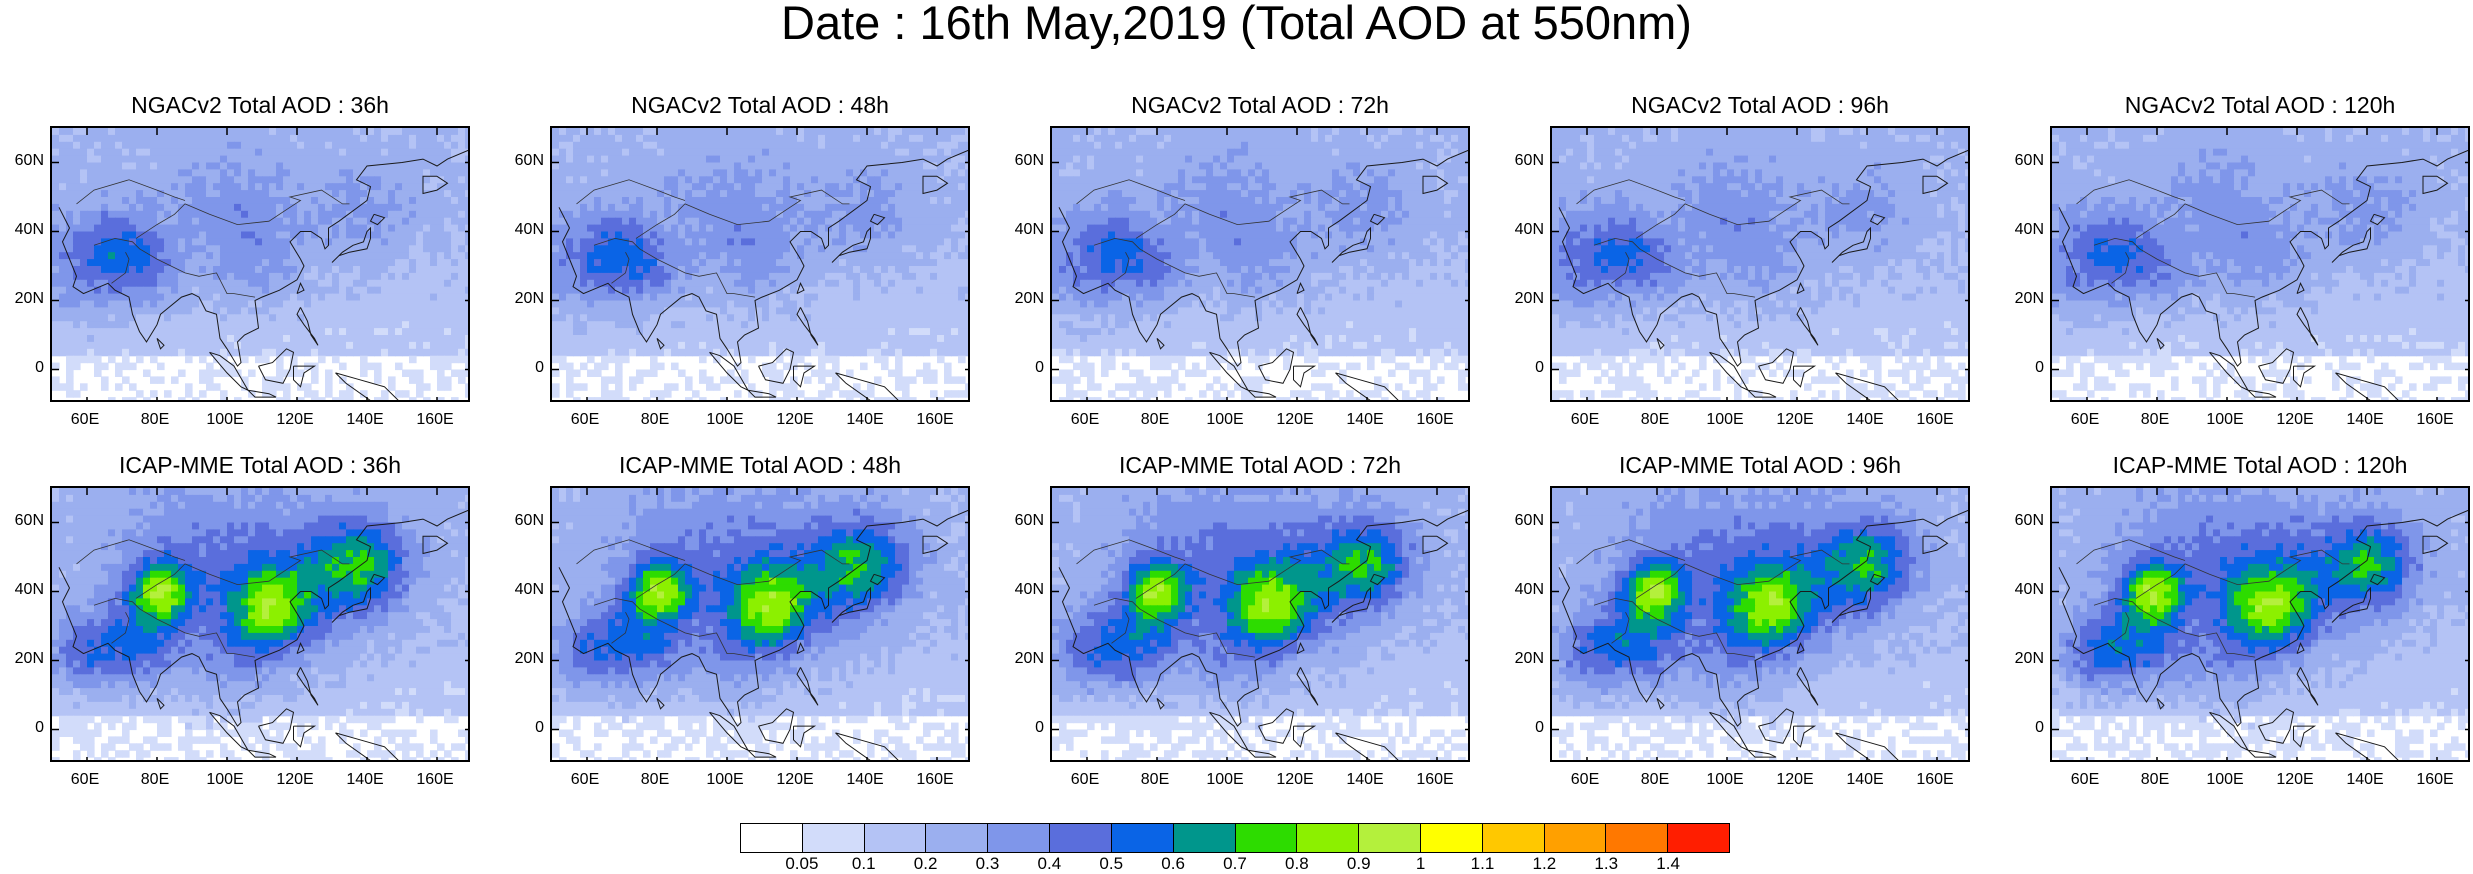  Describe the element at coordinates (2231, 465) in the screenshot. I see `panel-title: ICAP-MME Total AOD : 120h` at that location.